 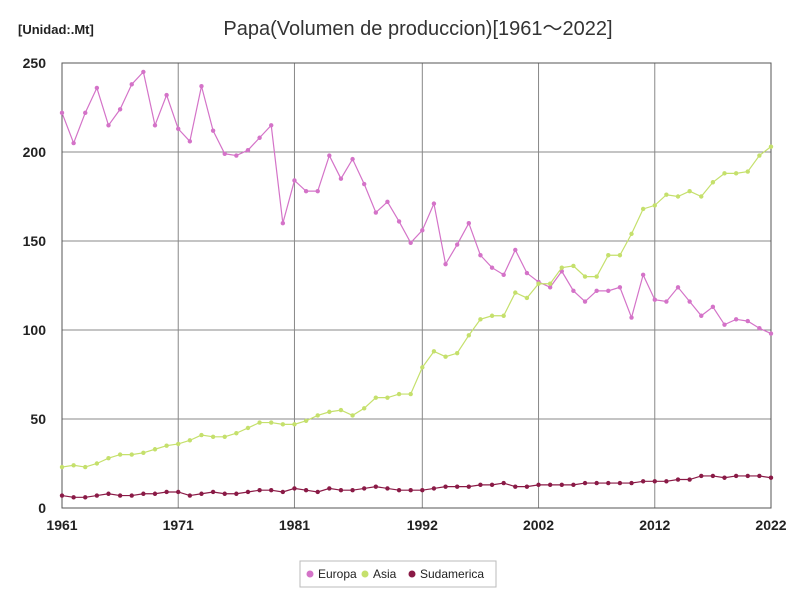 I want to click on x-tick-label: 1961, so click(x=61, y=525).